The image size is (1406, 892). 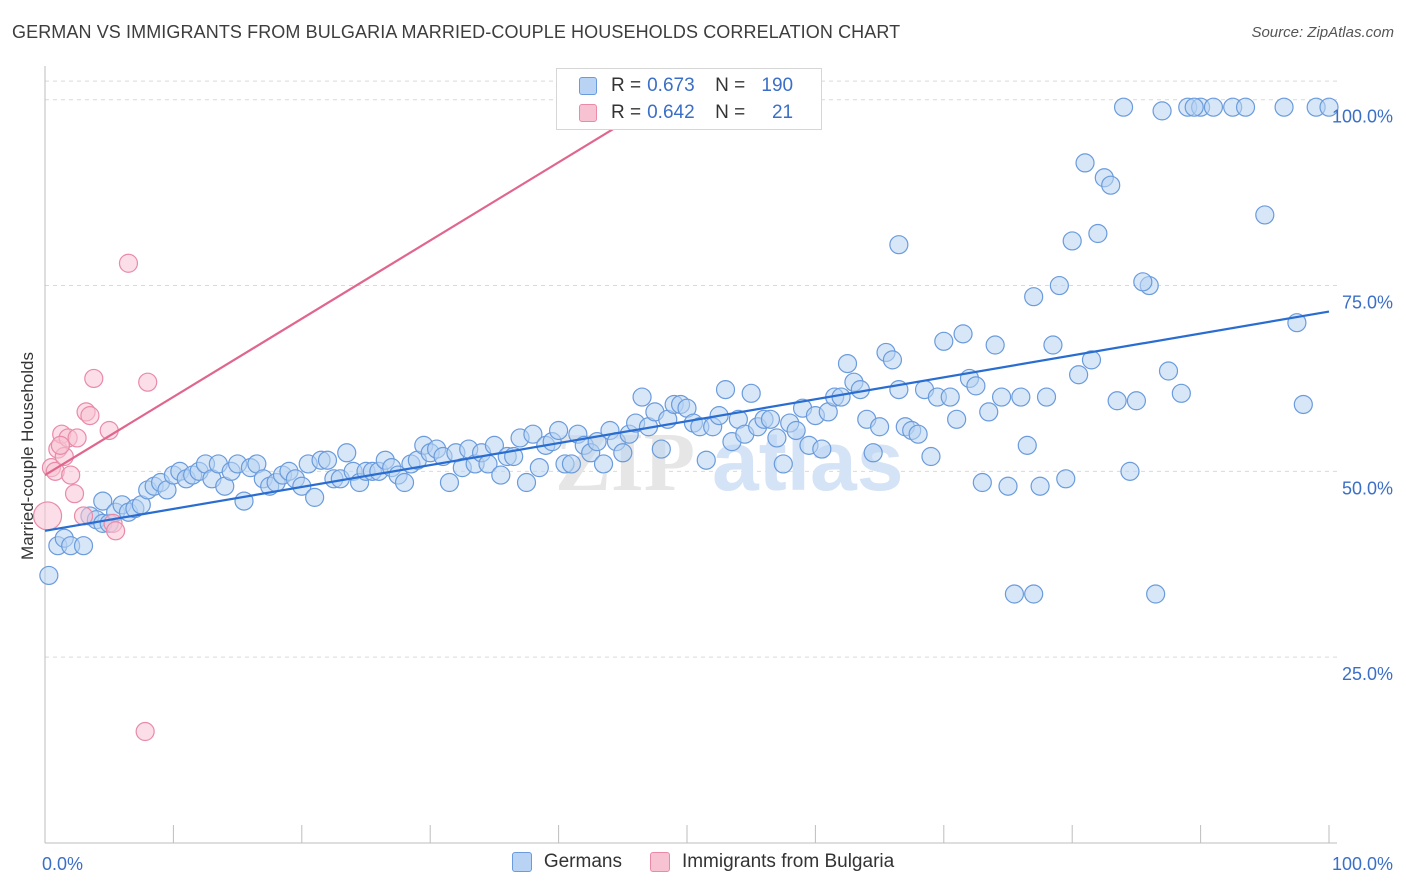 What do you see at coordinates (1367, 303) in the screenshot?
I see `y-tick-label: 75.0%` at bounding box center [1367, 303].